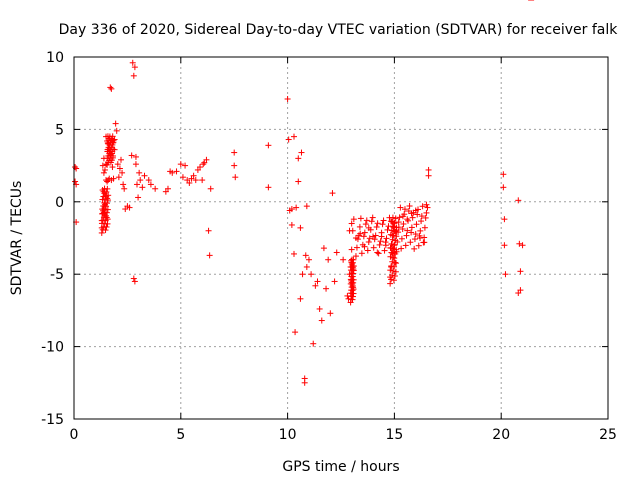 Image resolution: width=640 pixels, height=480 pixels. What do you see at coordinates (52, 348) in the screenshot?
I see `y-tick-label: -10` at bounding box center [52, 348].